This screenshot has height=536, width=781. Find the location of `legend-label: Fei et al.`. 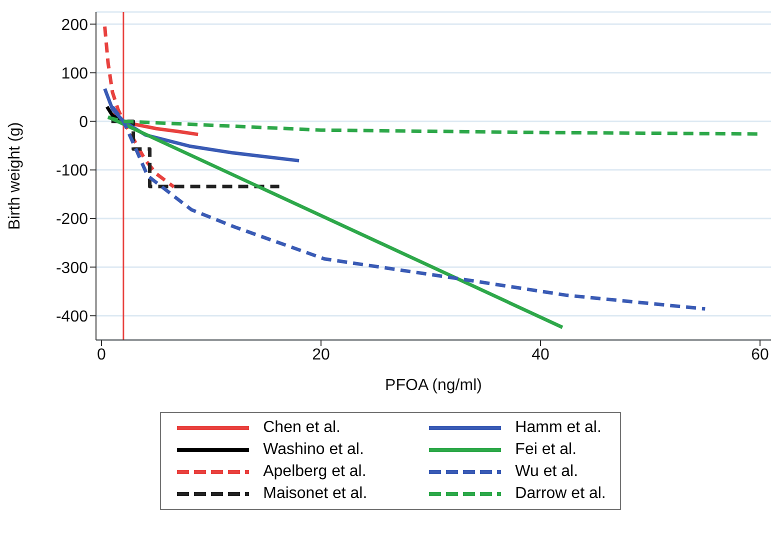

legend-label: Fei et al. is located at coordinates (546, 450).